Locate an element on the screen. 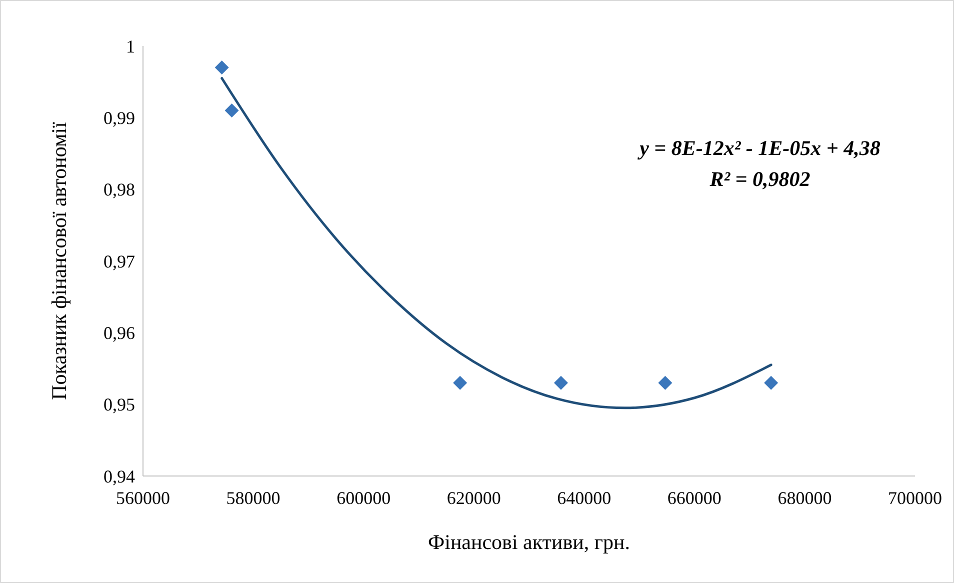  y-tick-label: 0,99 is located at coordinates (119, 118).